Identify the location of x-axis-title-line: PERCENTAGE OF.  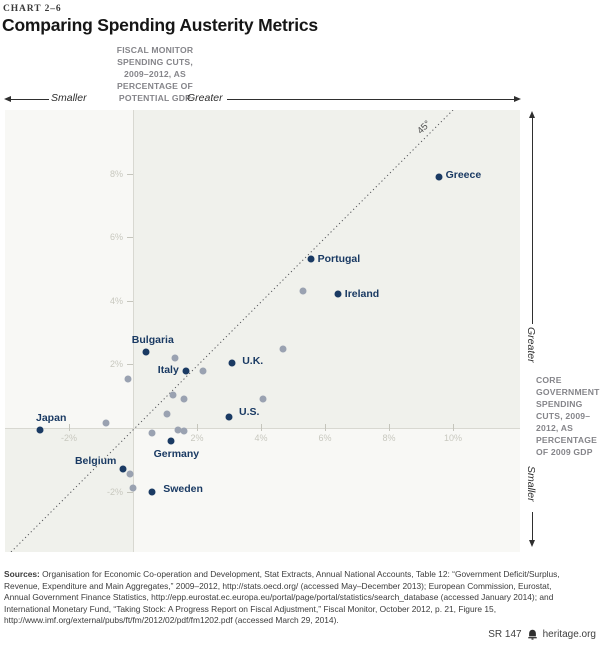
(155, 86).